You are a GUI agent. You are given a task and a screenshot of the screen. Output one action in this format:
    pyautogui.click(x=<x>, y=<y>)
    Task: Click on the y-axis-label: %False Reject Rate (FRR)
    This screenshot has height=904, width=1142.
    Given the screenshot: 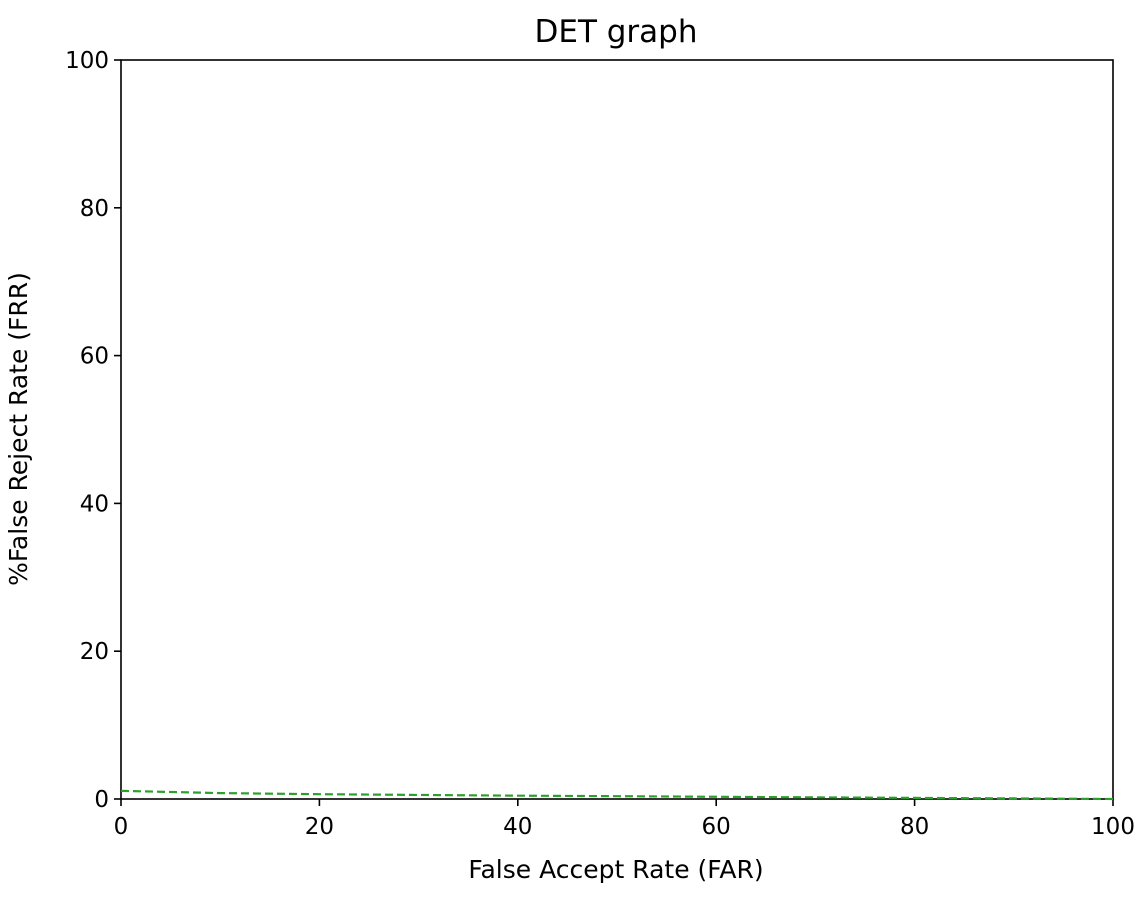 What is the action you would take?
    pyautogui.click(x=18, y=429)
    